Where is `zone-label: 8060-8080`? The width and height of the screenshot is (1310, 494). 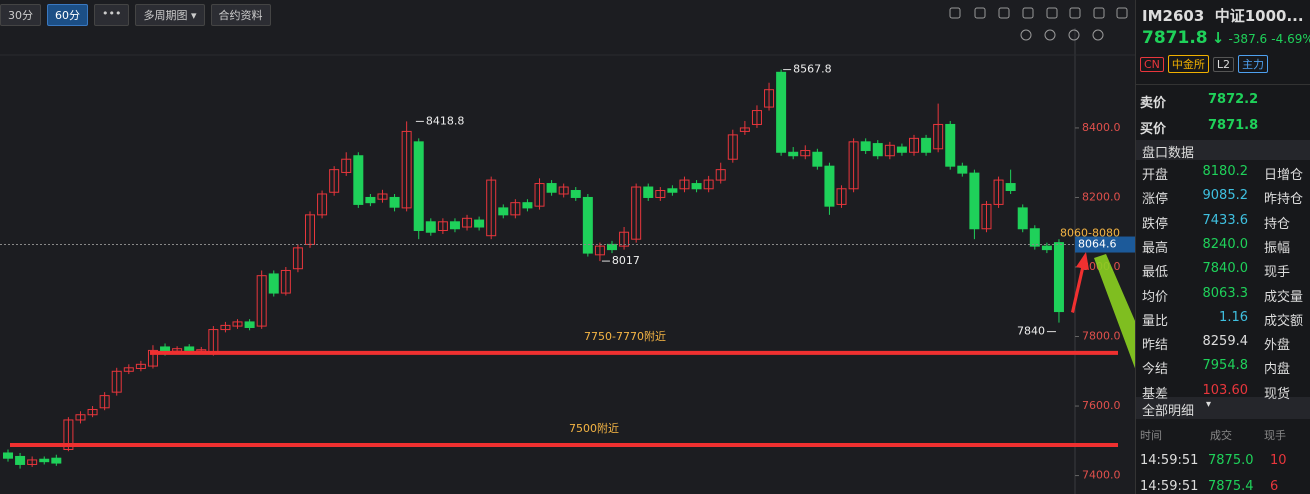 zone-label: 8060-8080 is located at coordinates (1090, 233).